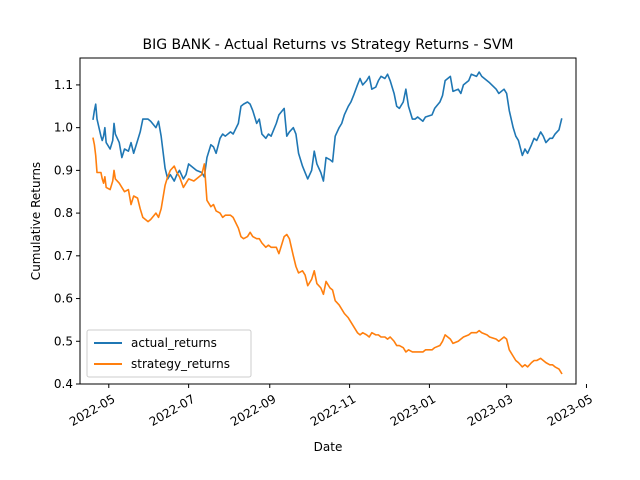 The height and width of the screenshot is (480, 640). Describe the element at coordinates (490, 410) in the screenshot. I see `x-tick-label: 2023-03` at that location.